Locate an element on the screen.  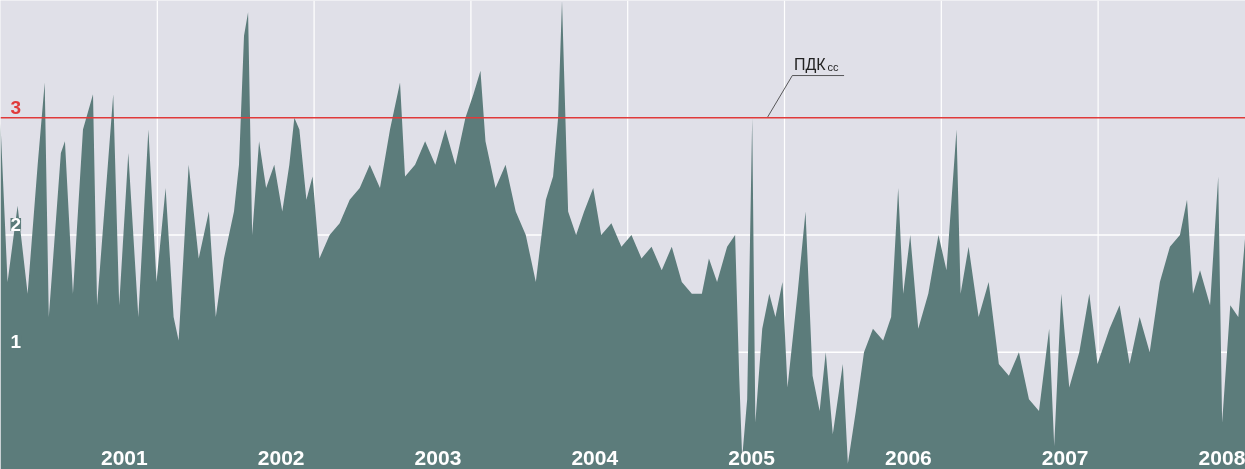
y-tick-label: 3 is located at coordinates (16, 107).